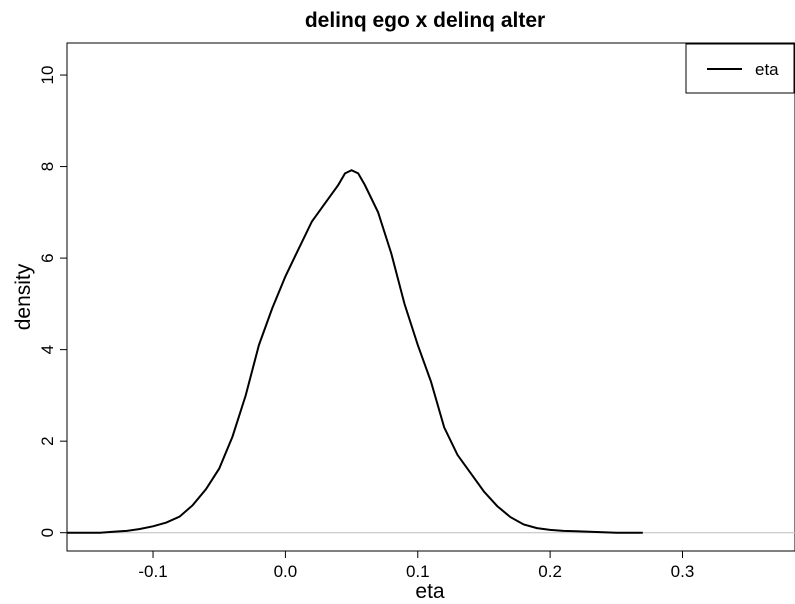 This screenshot has width=795, height=604. What do you see at coordinates (418, 571) in the screenshot?
I see `x-tick-label: 0.1` at bounding box center [418, 571].